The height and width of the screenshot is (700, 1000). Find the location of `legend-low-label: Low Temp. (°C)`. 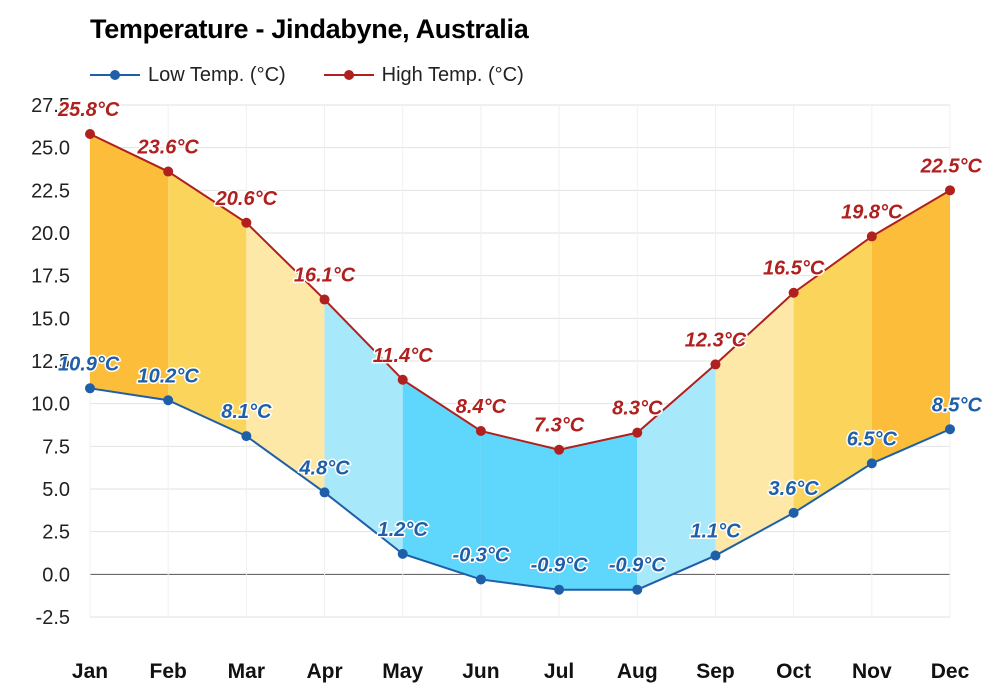

legend-low-label: Low Temp. (°C) is located at coordinates (217, 74).